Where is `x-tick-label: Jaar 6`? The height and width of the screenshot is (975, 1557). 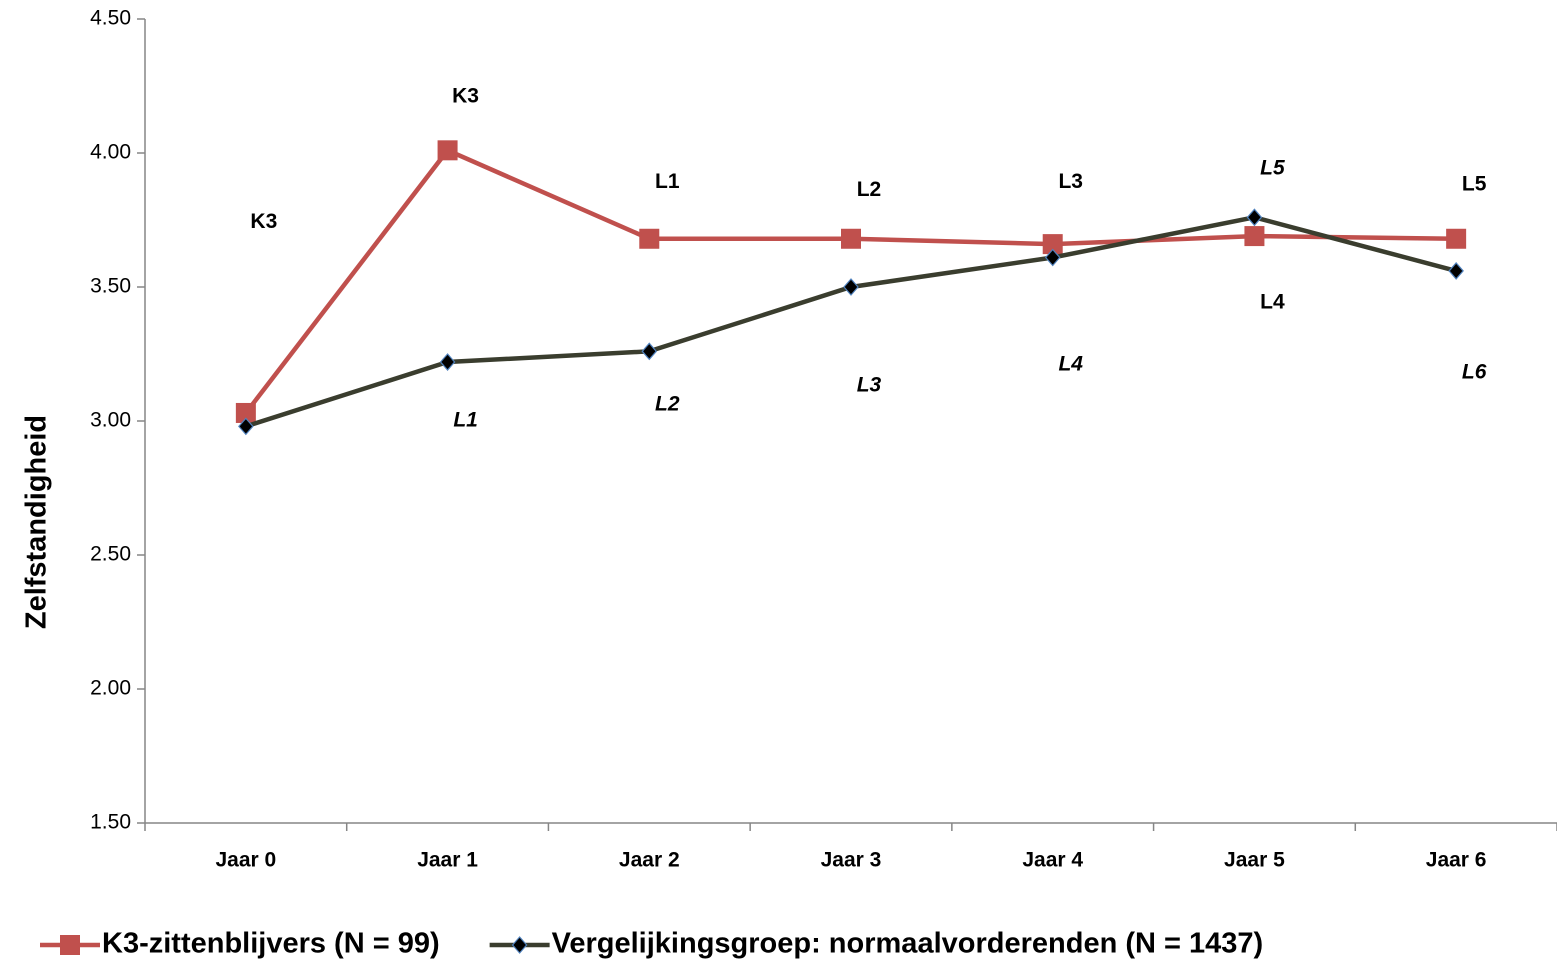 x-tick-label: Jaar 6 is located at coordinates (1456, 860).